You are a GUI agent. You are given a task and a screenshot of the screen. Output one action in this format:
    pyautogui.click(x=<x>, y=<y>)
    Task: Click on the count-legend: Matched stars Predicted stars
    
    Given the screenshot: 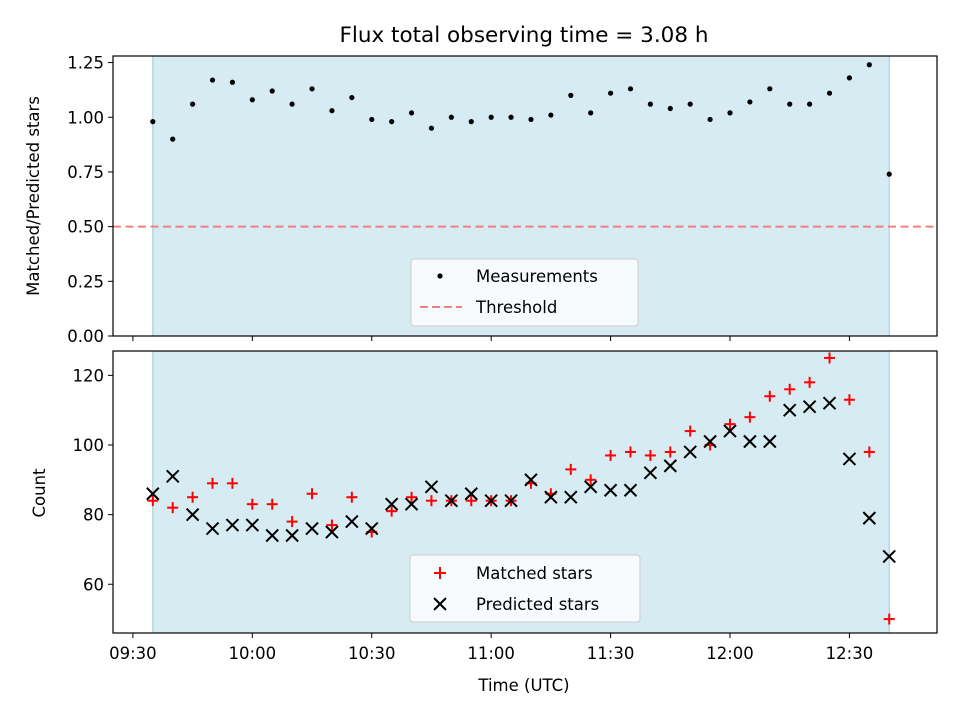 What is the action you would take?
    pyautogui.click(x=525, y=588)
    